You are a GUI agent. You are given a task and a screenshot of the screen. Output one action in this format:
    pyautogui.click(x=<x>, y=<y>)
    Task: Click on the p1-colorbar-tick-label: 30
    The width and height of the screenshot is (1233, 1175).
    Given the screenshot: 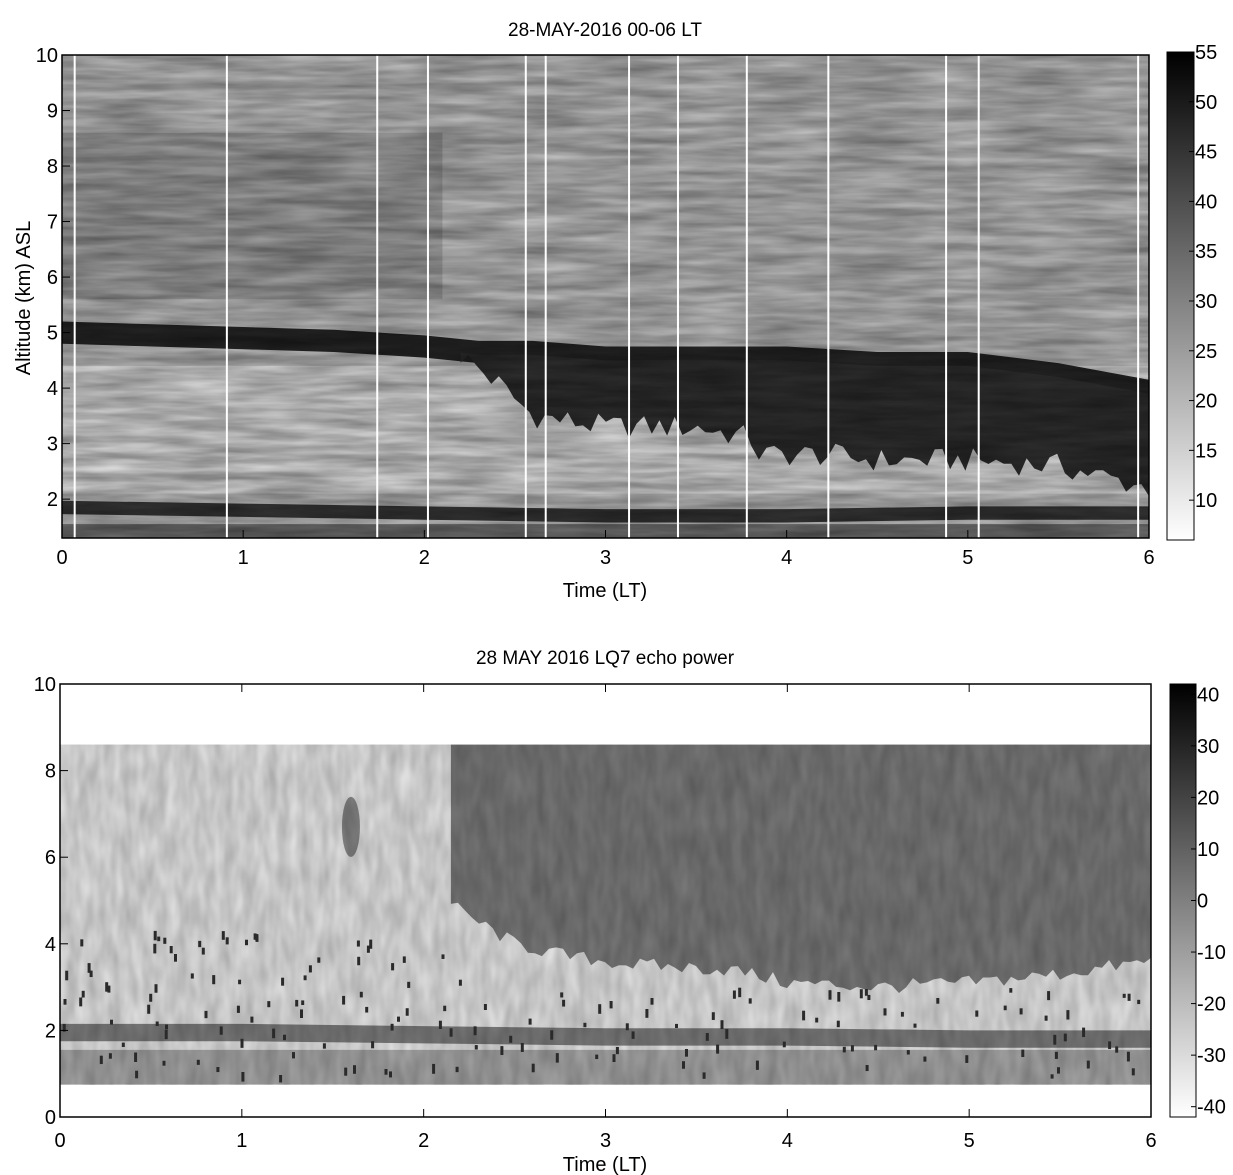 What is the action you would take?
    pyautogui.click(x=1206, y=302)
    